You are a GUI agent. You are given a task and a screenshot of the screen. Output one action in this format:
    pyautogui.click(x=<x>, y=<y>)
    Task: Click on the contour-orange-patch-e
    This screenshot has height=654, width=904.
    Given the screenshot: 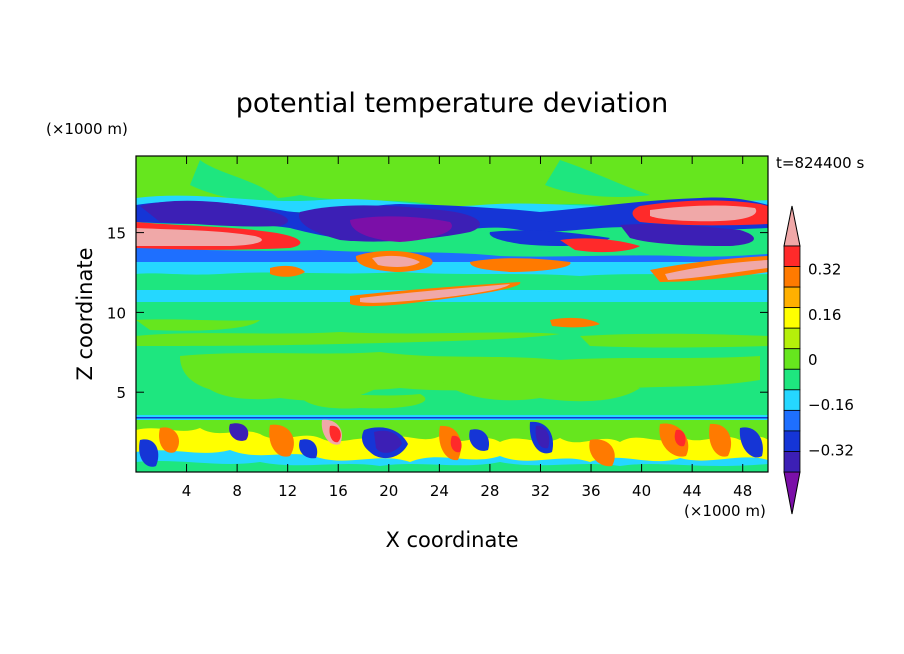 What is the action you would take?
    pyautogui.click(x=575, y=322)
    